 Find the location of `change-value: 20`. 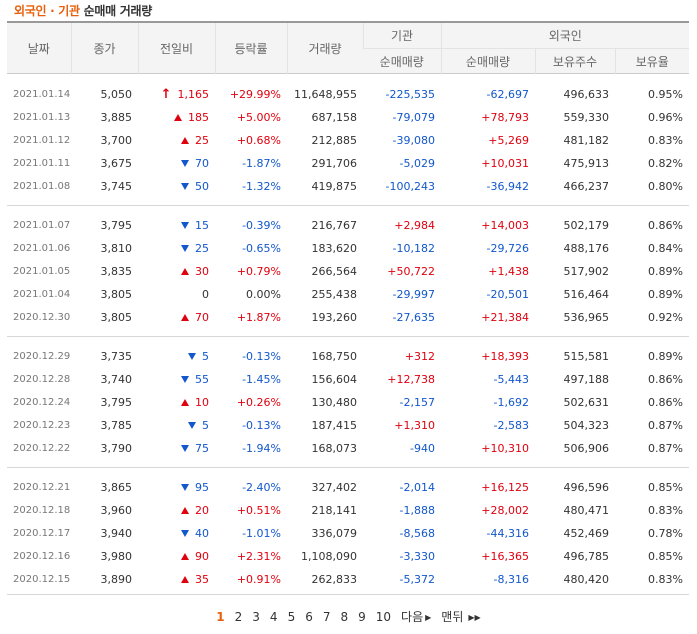

change-value: 20 is located at coordinates (202, 510).